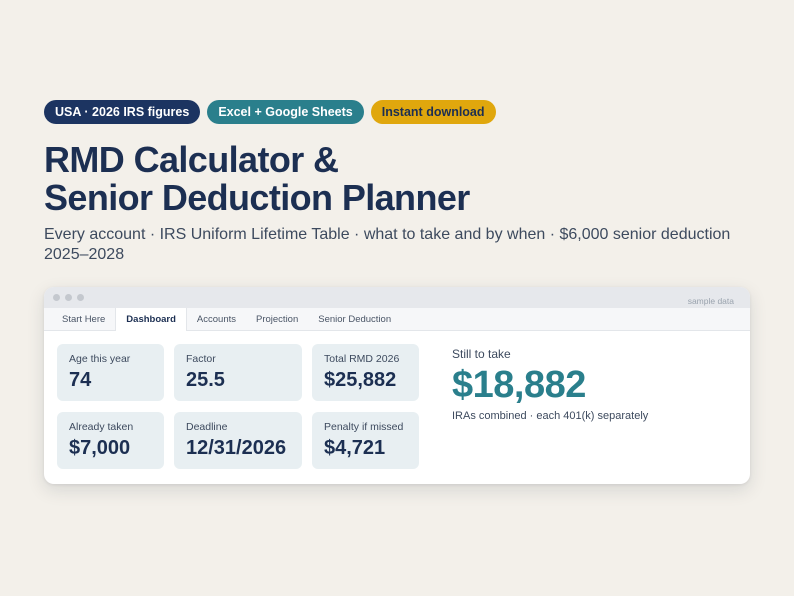  What do you see at coordinates (216, 319) in the screenshot?
I see `tab-accounts: Accounts` at bounding box center [216, 319].